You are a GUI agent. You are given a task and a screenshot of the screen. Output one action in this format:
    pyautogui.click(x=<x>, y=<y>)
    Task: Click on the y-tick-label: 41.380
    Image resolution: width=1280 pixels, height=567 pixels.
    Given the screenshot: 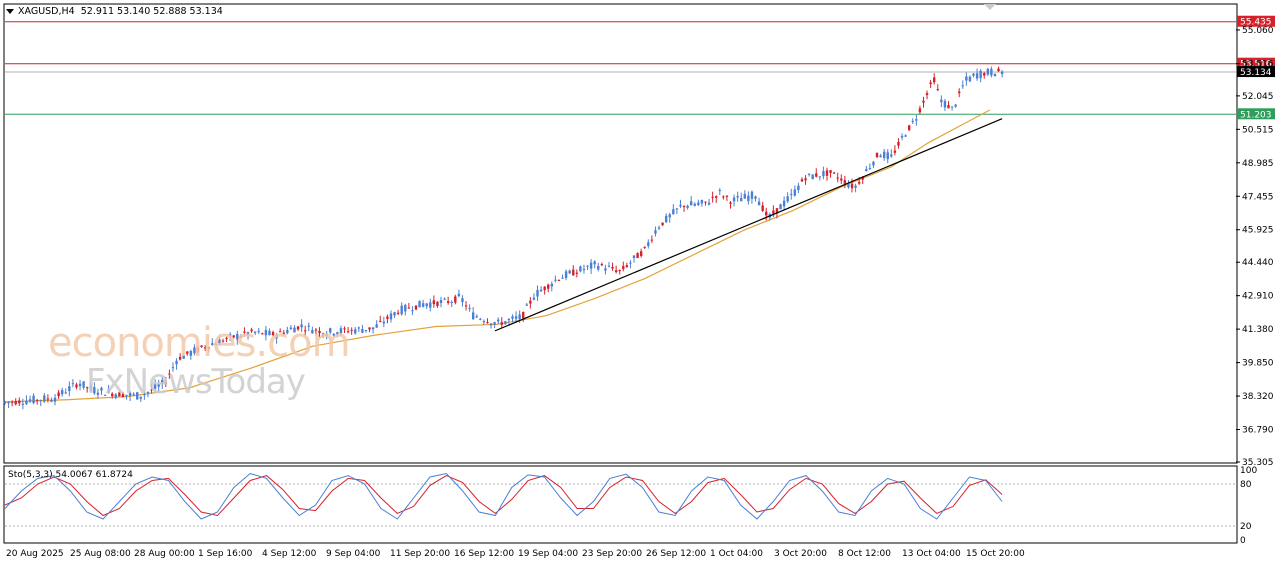 What is the action you would take?
    pyautogui.click(x=1258, y=330)
    